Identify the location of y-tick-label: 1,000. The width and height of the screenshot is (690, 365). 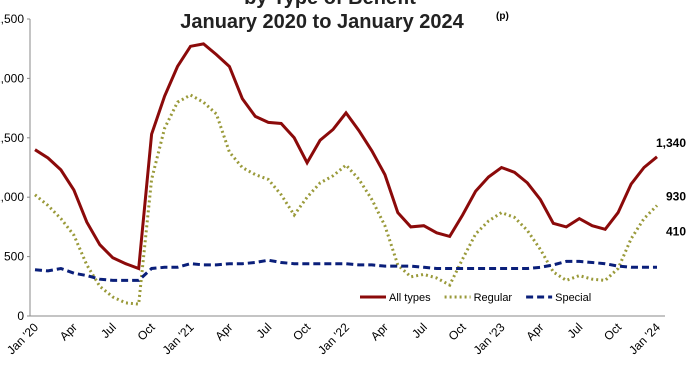
(12, 197).